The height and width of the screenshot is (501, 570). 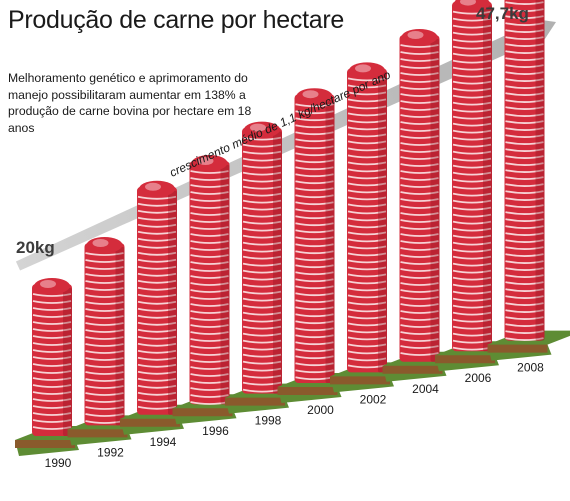 What do you see at coordinates (268, 421) in the screenshot?
I see `x-tick-label: 1998` at bounding box center [268, 421].